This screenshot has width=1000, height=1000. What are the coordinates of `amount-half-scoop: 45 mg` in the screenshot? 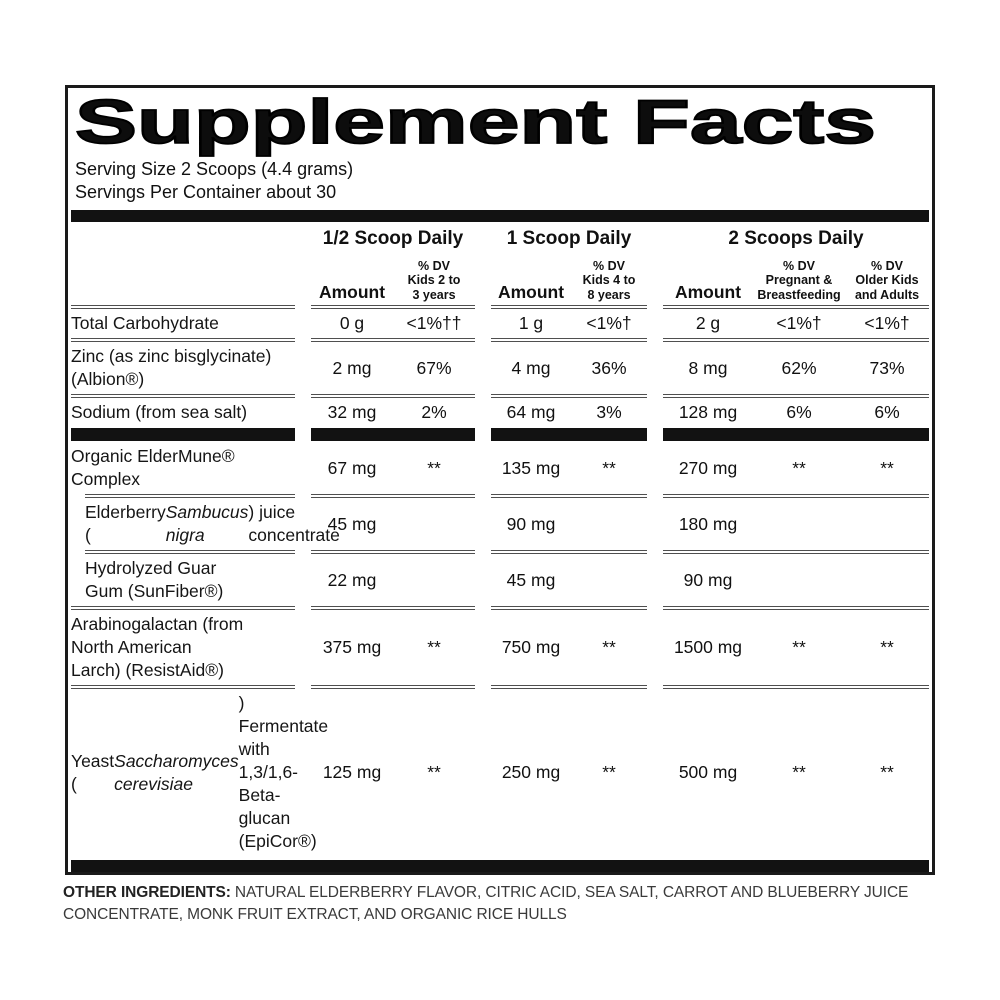 It's located at (352, 523).